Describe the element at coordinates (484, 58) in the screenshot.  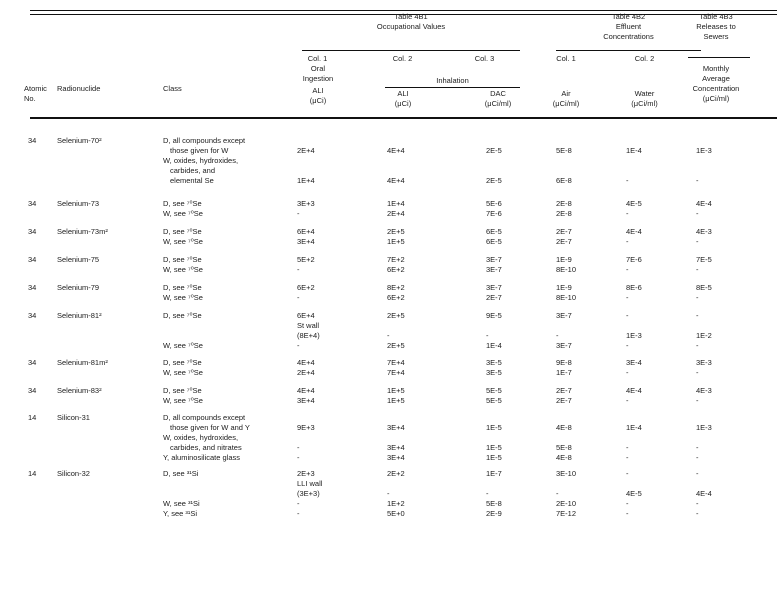
I see `t4b1-col3-label: Col. 3` at that location.